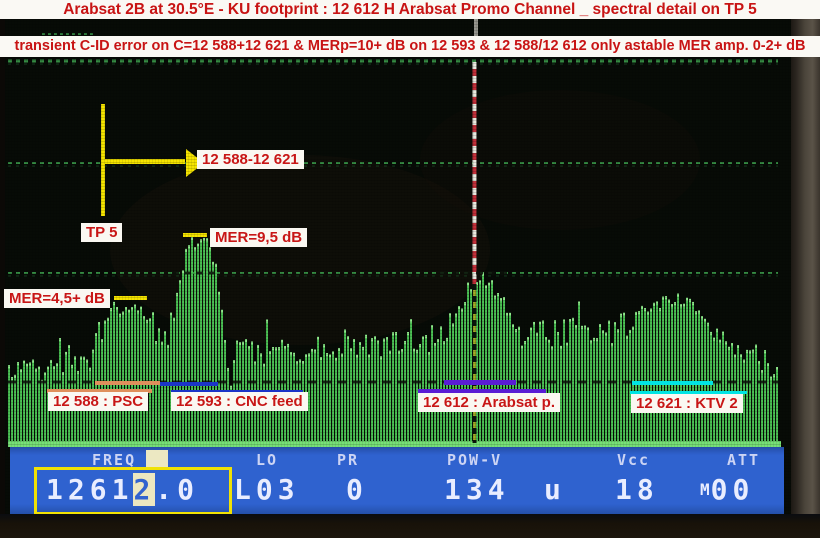  Describe the element at coordinates (732, 489) in the screenshot. I see `att-digits: 00` at that location.